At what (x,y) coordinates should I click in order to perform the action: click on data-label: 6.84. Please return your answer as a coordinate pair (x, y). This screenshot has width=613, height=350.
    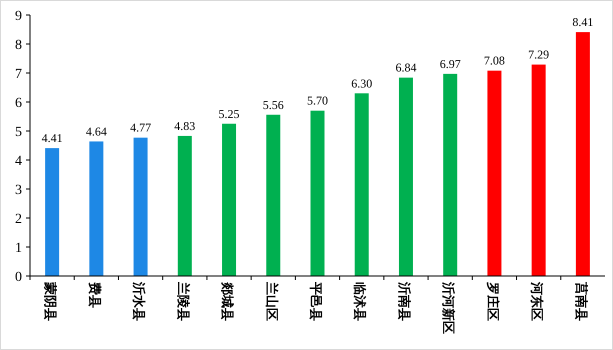
    Looking at the image, I should click on (405, 67).